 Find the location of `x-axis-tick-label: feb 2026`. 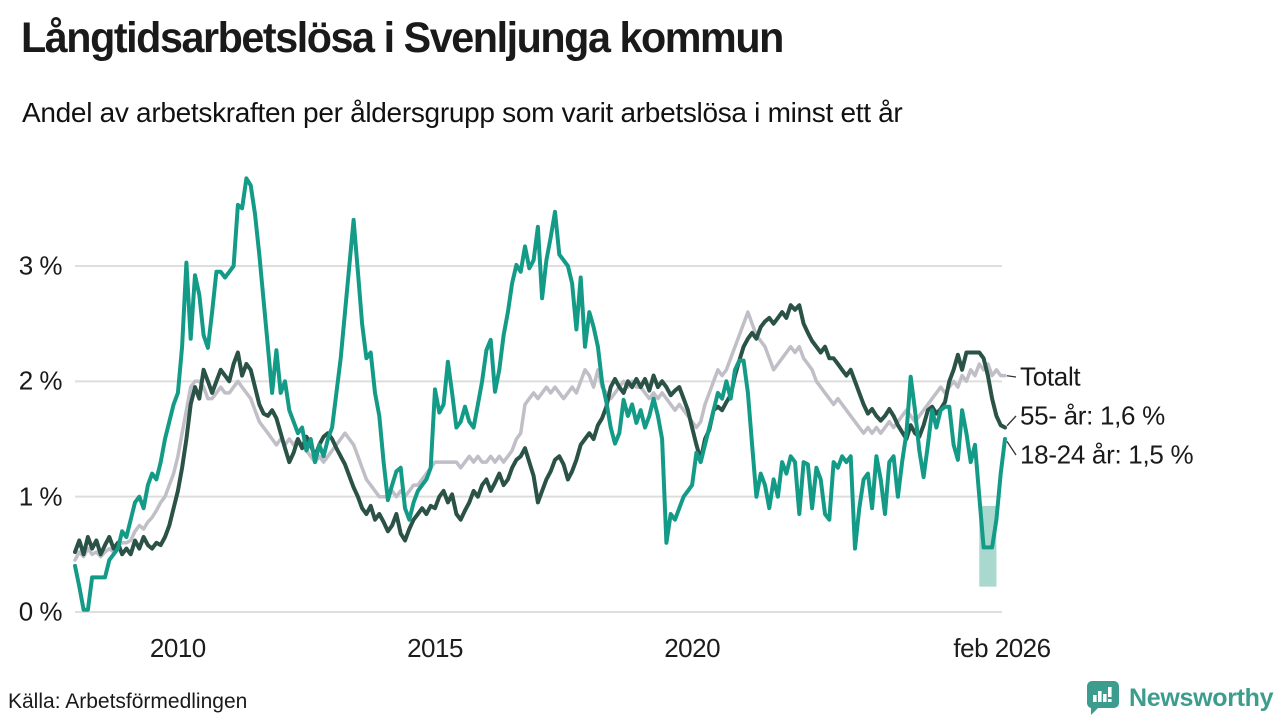

x-axis-tick-label: feb 2026 is located at coordinates (1002, 648).